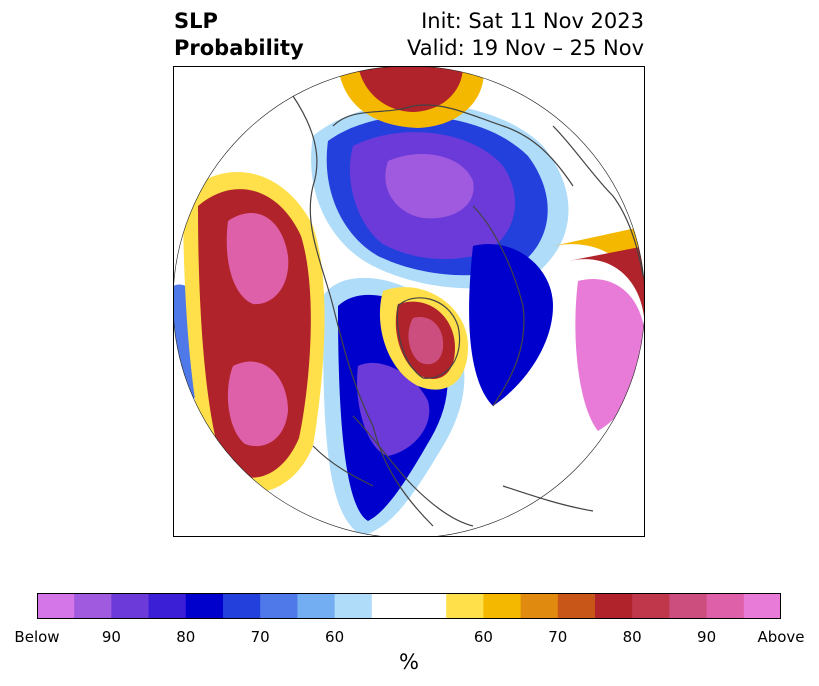 The image size is (819, 686). I want to click on legend-border, so click(409, 606).